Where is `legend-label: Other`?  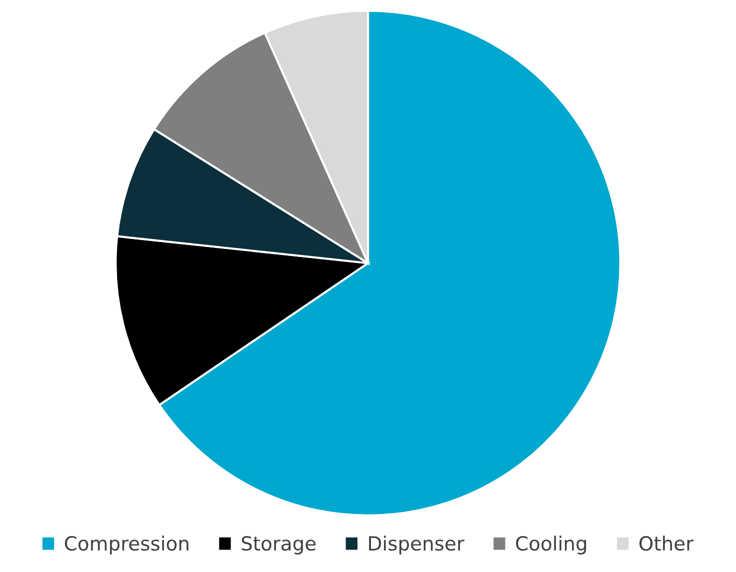 legend-label: Other is located at coordinates (666, 543).